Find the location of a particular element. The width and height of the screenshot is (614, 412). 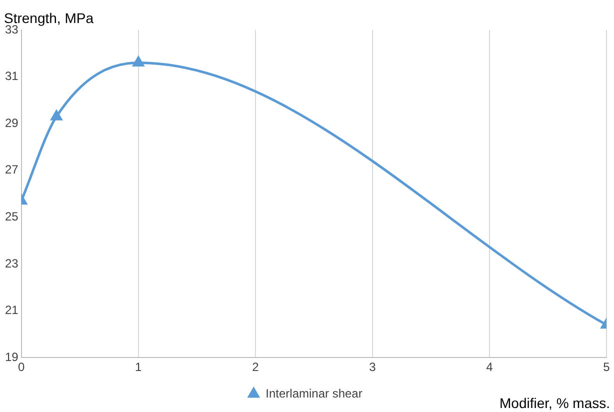

x-axis-title: Modifier, % mass. is located at coordinates (555, 402).